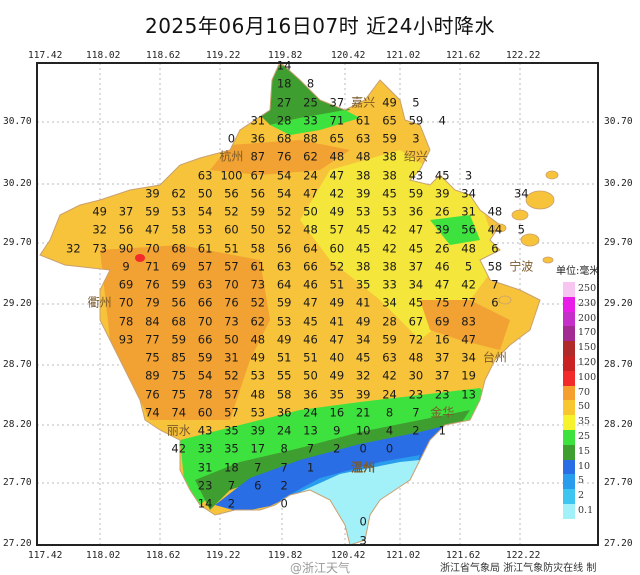 The height and width of the screenshot is (575, 640). I want to click on station-rainfall-value: 68, so click(179, 321).